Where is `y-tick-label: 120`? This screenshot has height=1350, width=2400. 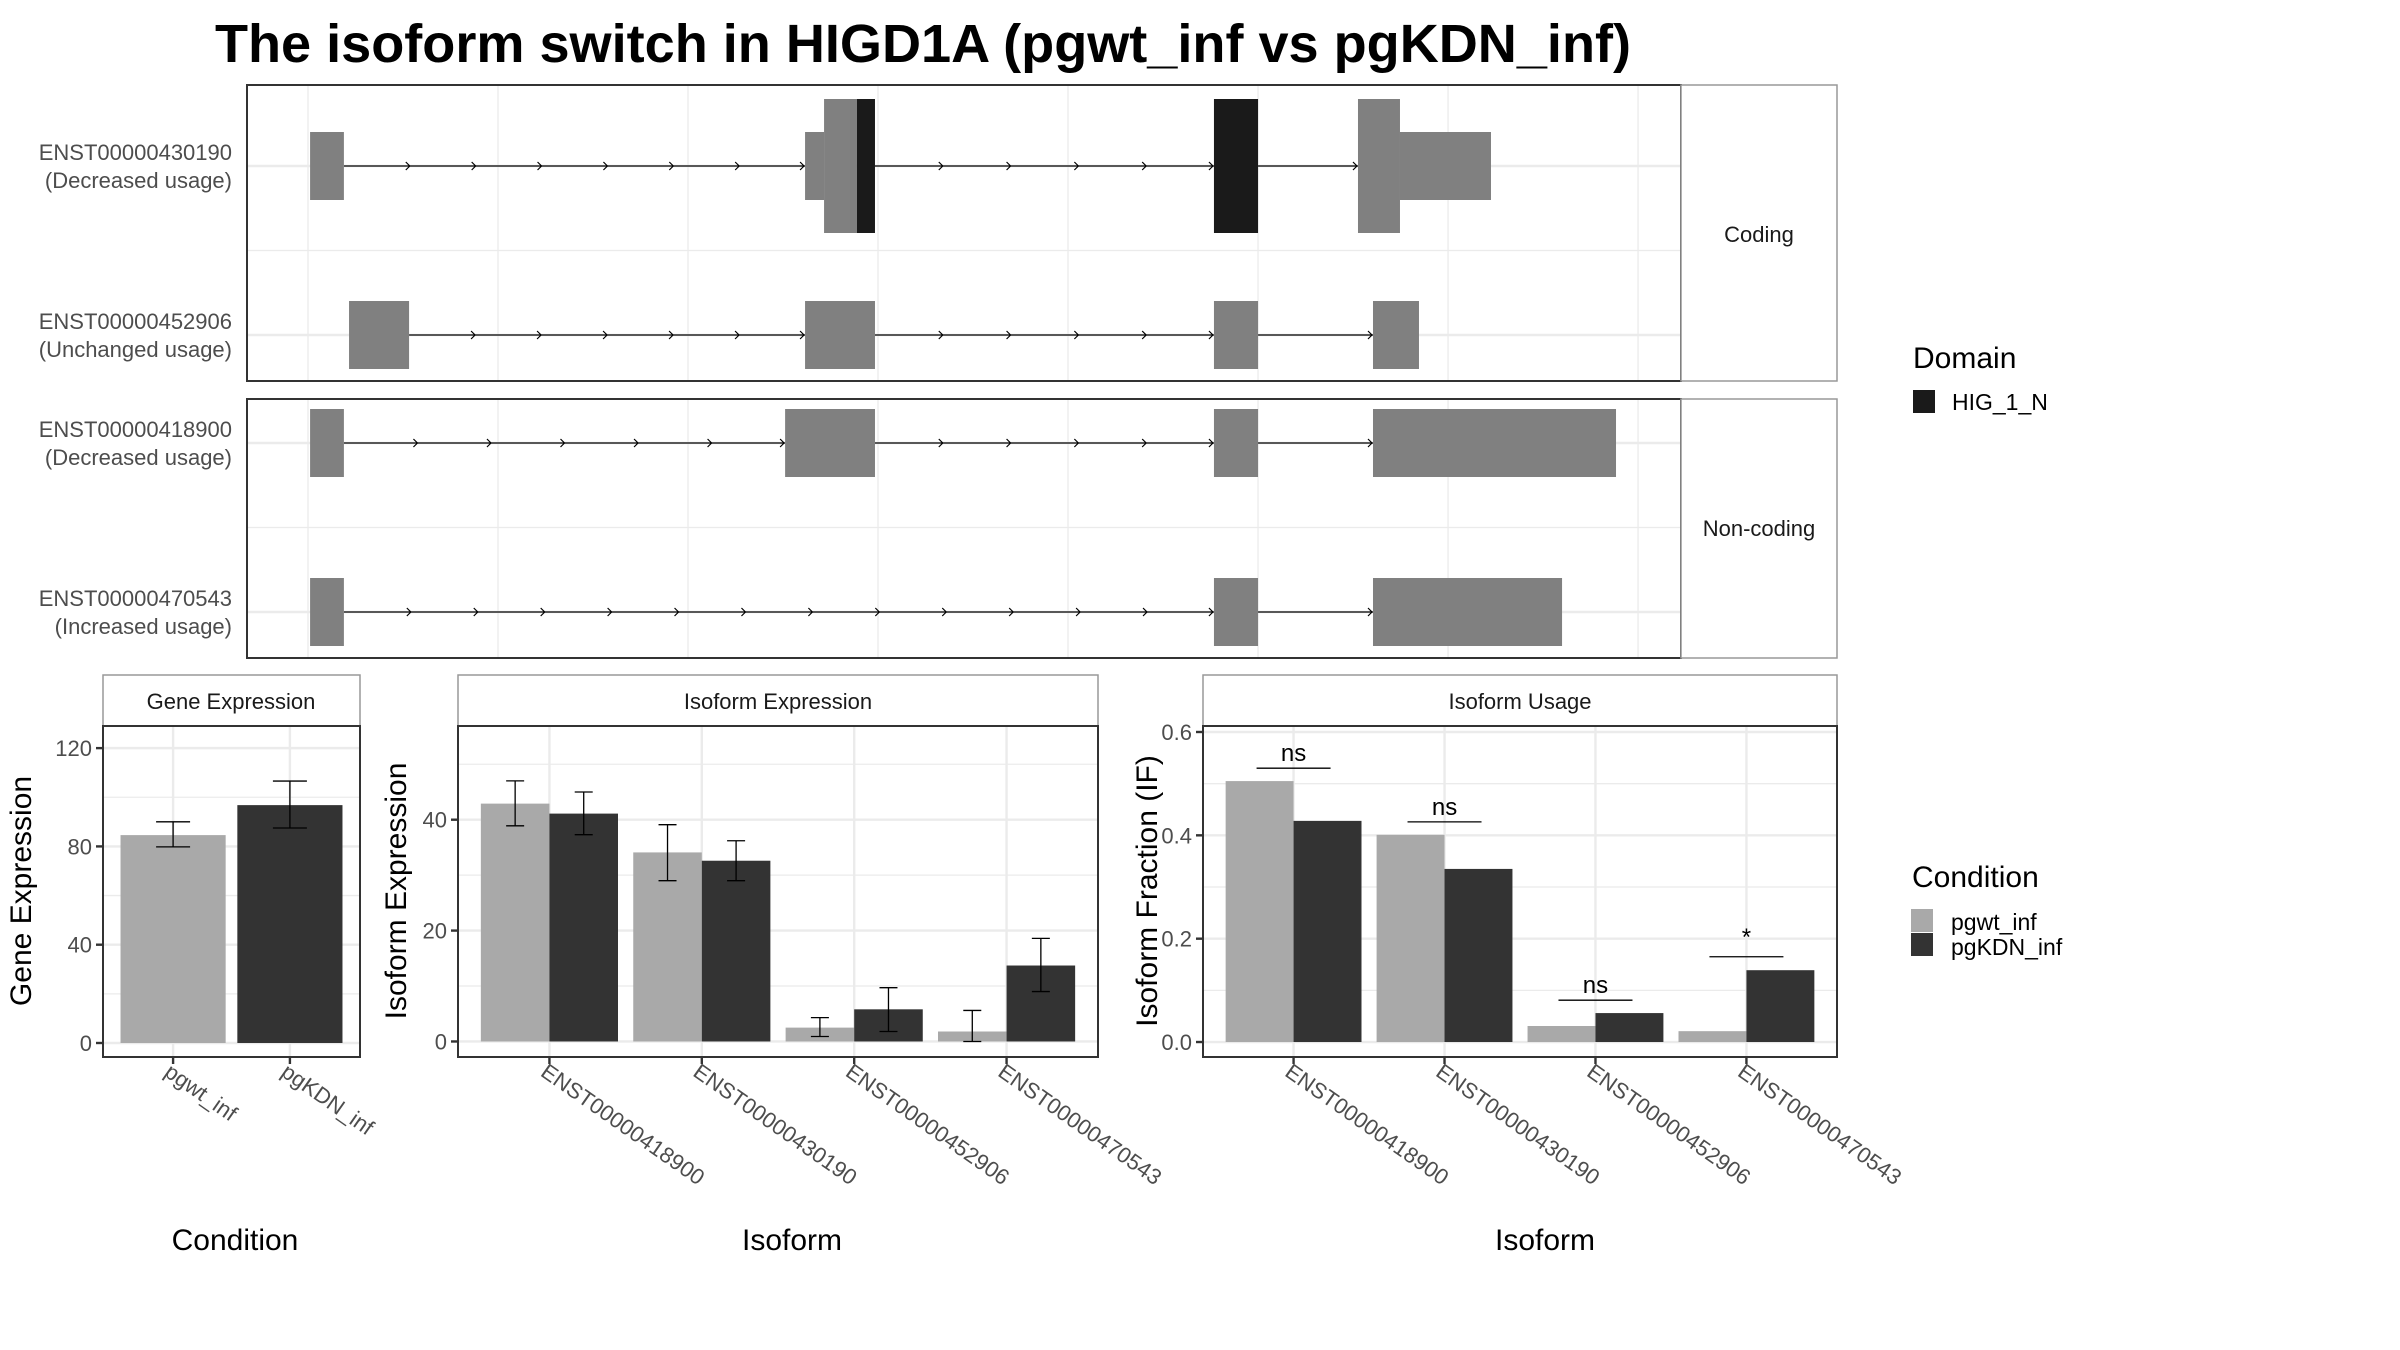 y-tick-label: 120 is located at coordinates (73, 748).